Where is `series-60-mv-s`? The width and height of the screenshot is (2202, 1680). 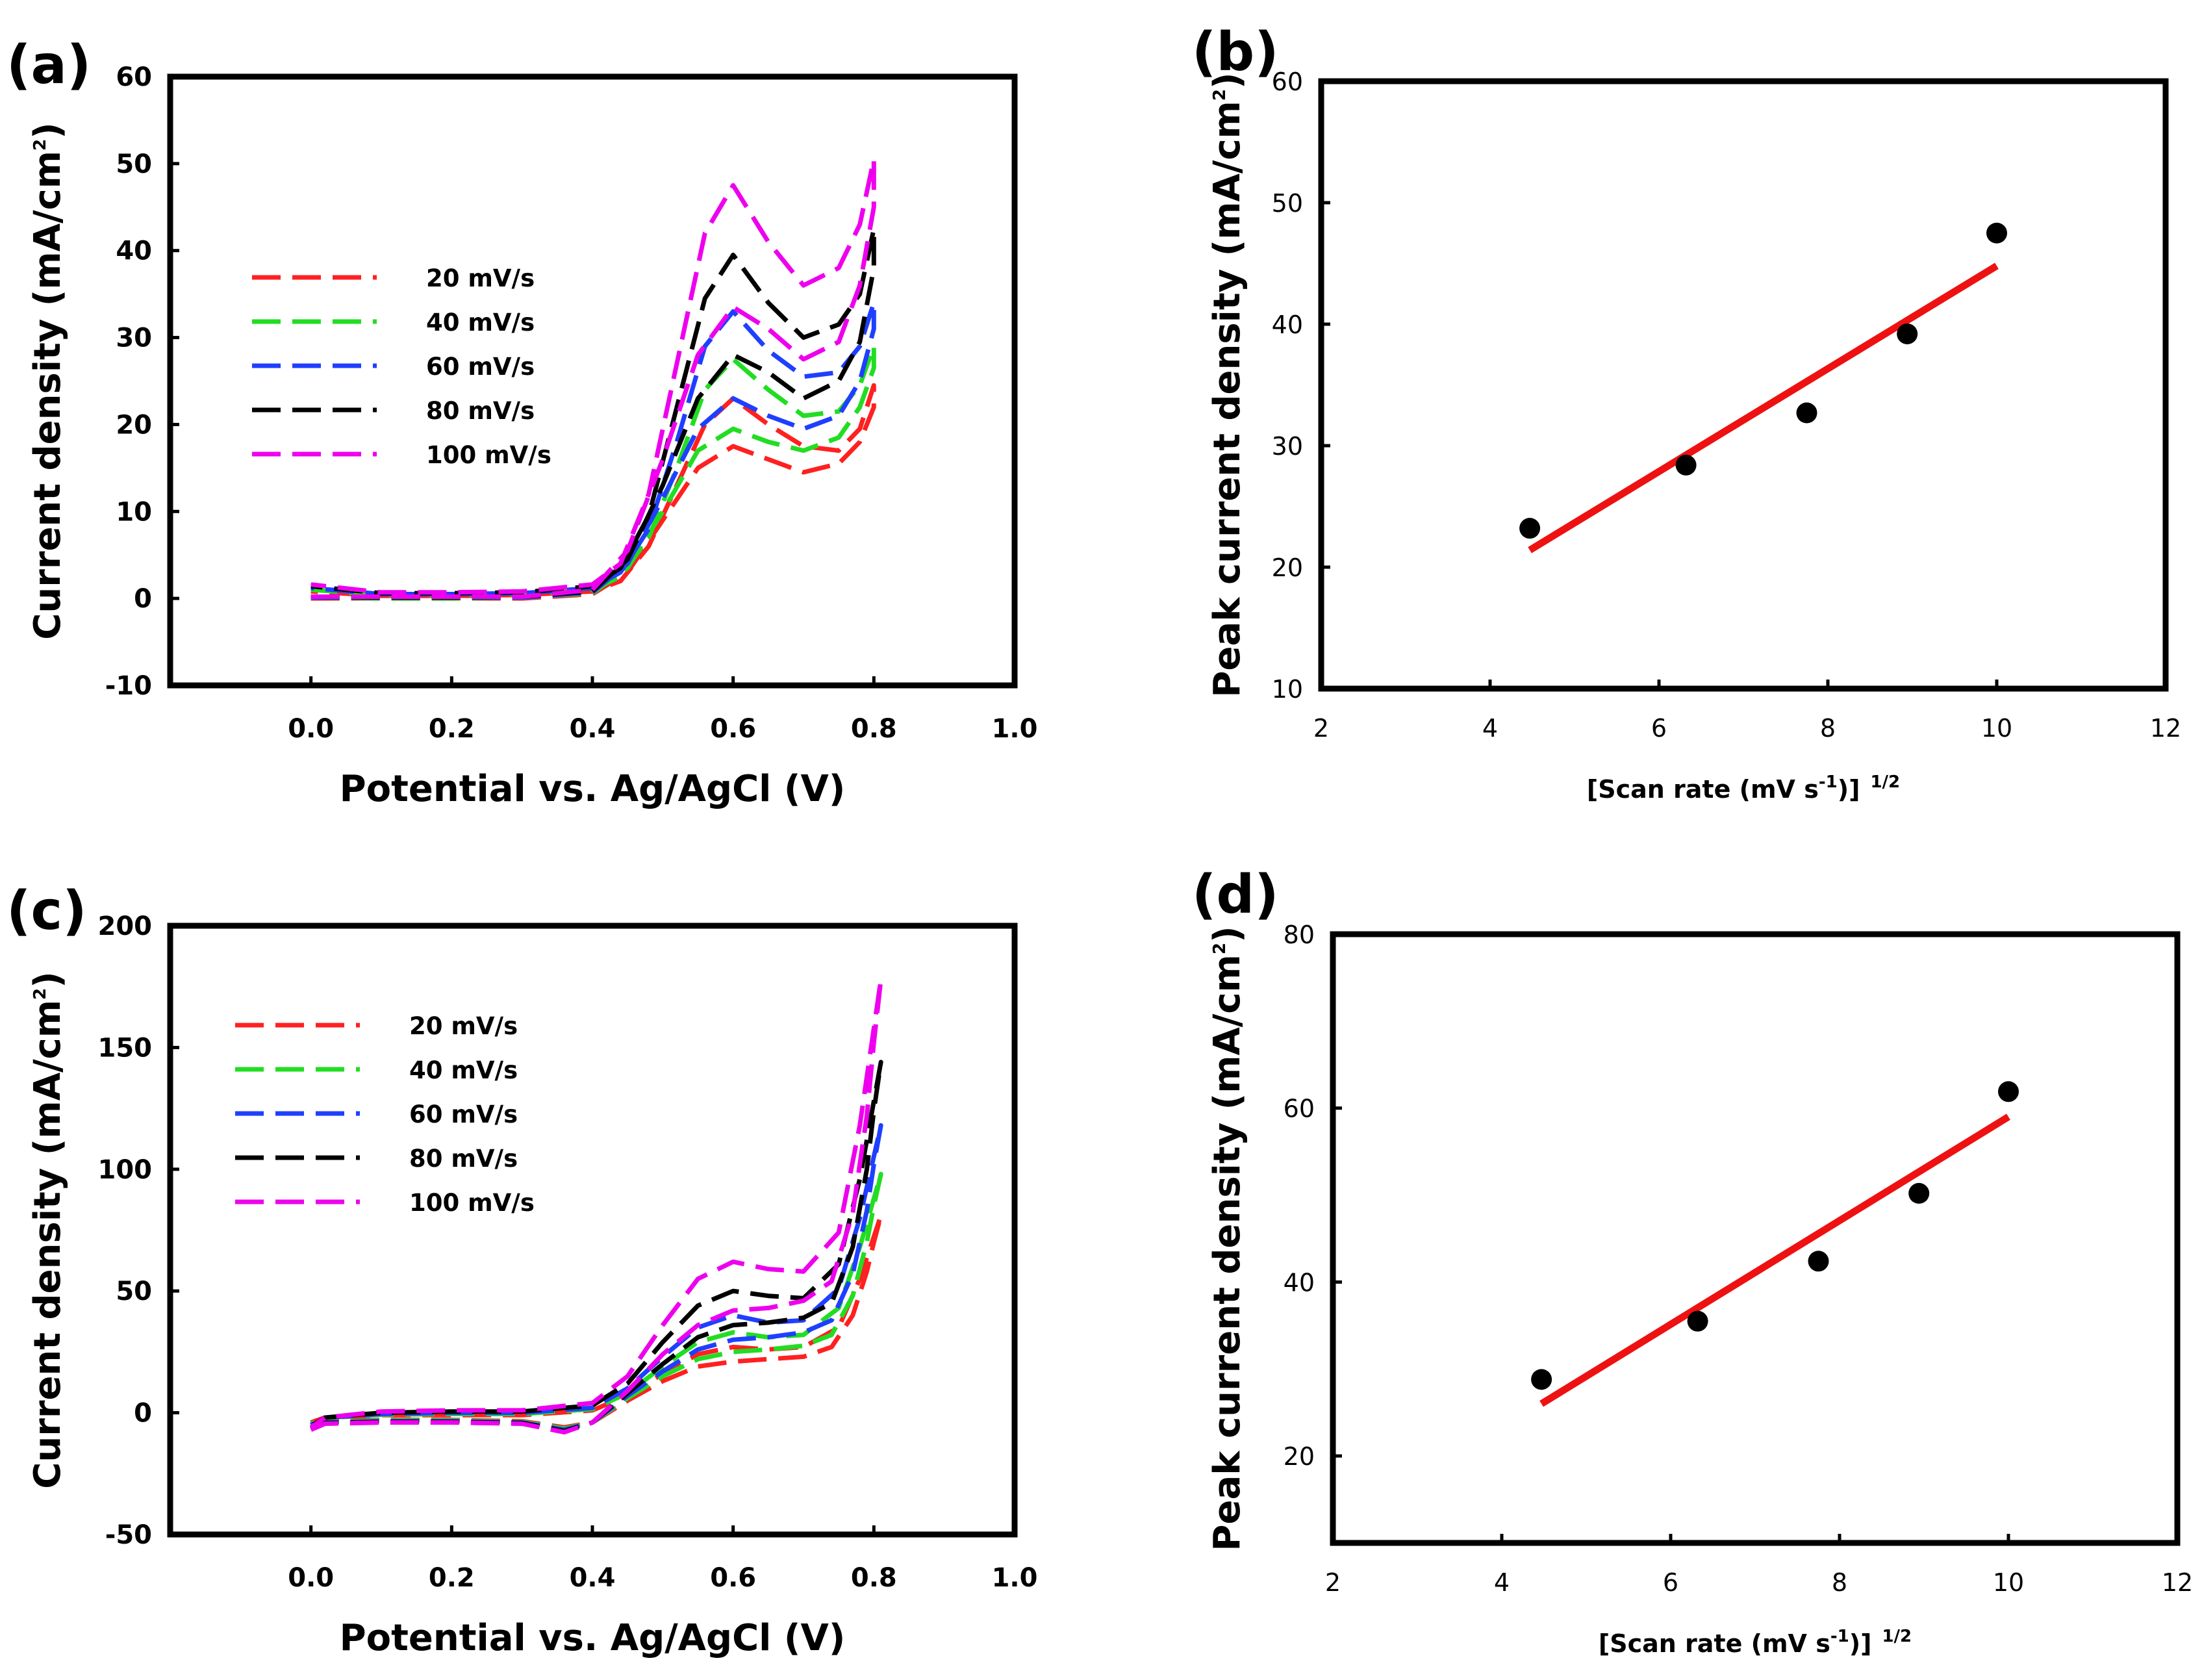 series-60-mv-s is located at coordinates (596, 1277).